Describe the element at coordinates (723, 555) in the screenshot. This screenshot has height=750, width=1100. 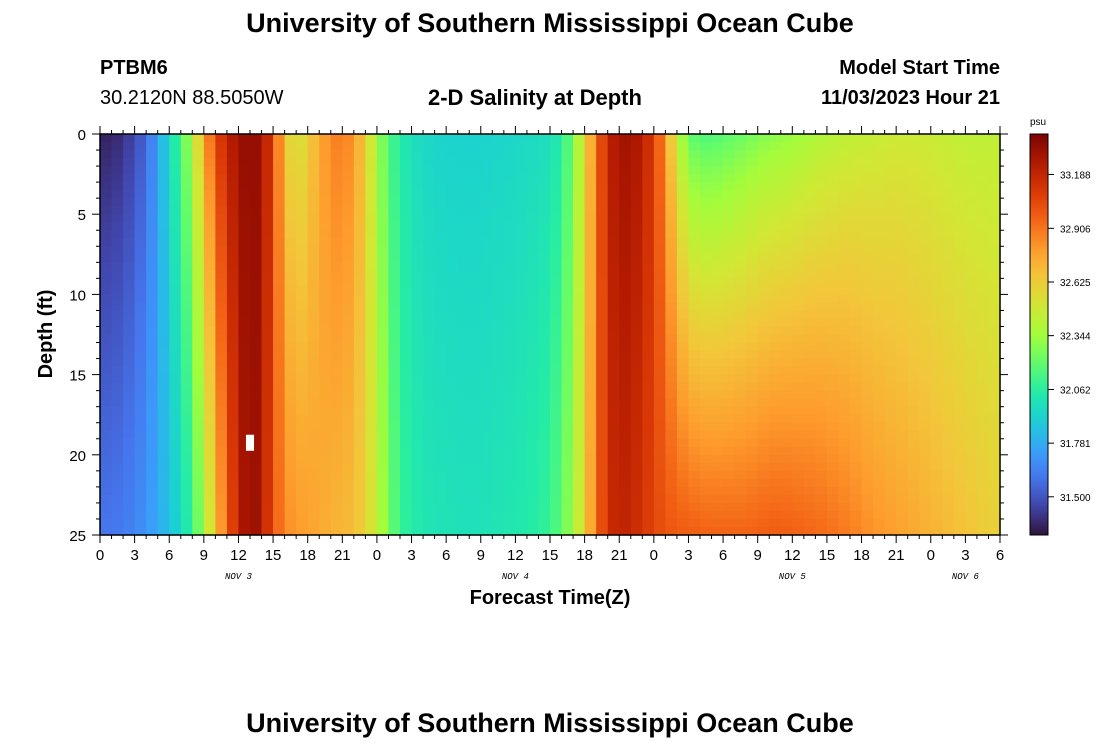
I see `x-tick-label: 6` at that location.